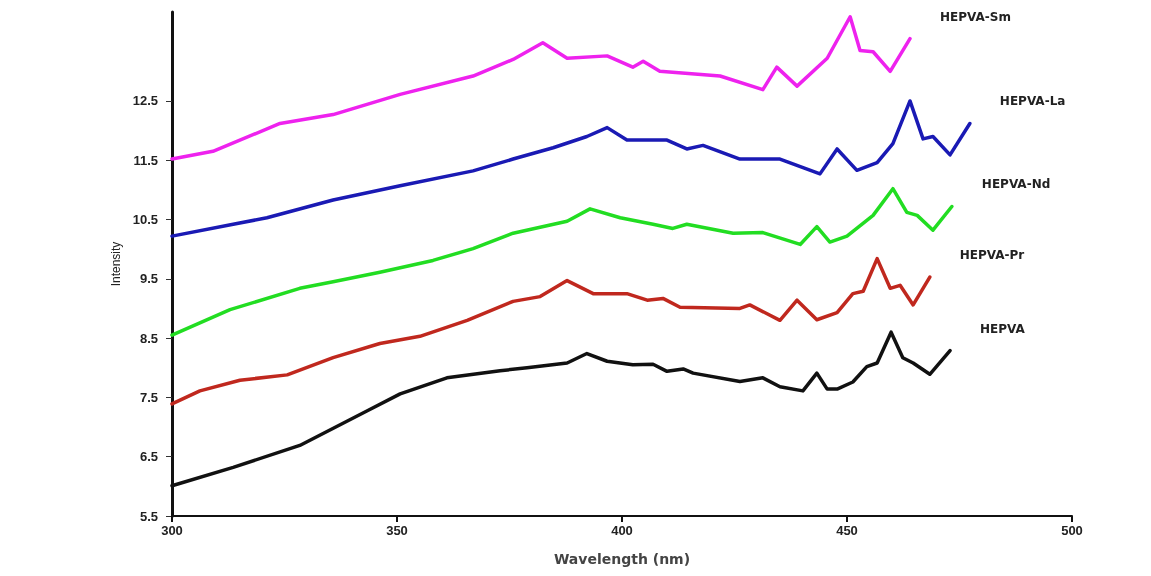 This screenshot has width=1151, height=576. What do you see at coordinates (847, 530) in the screenshot?
I see `x-tick-label: 450` at bounding box center [847, 530].